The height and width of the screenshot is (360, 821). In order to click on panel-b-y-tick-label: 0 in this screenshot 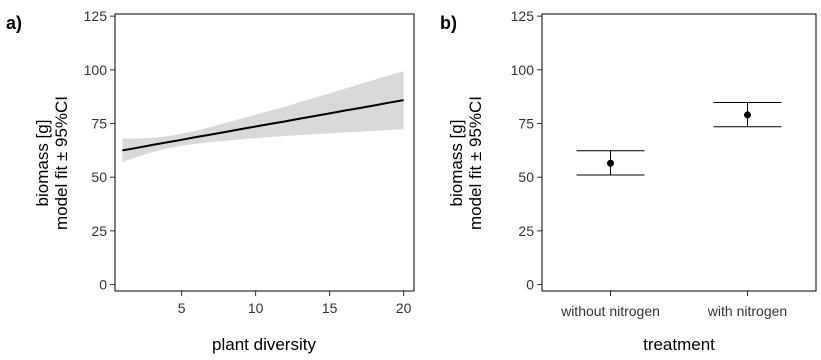, I will do `click(530, 285)`.